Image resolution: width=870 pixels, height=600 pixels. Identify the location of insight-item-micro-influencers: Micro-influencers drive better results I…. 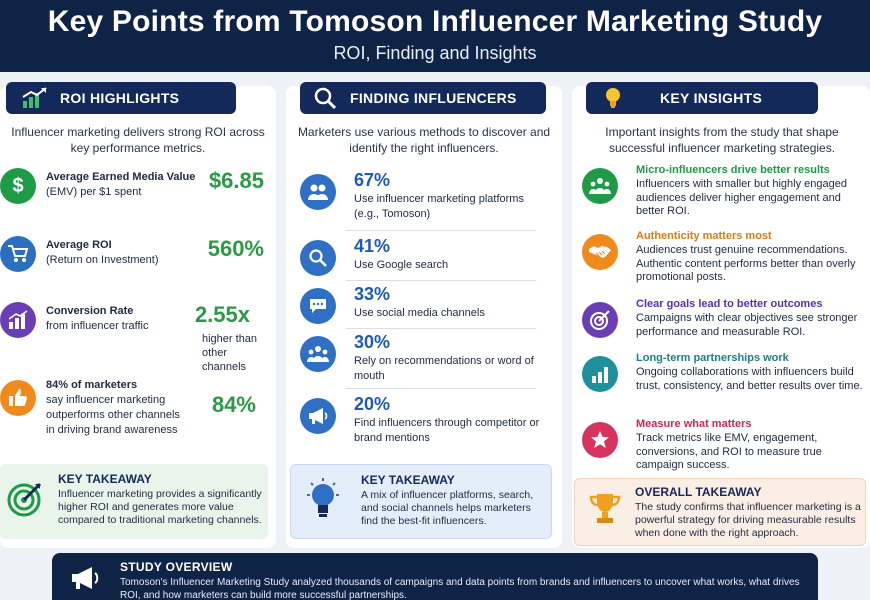
(724, 194).